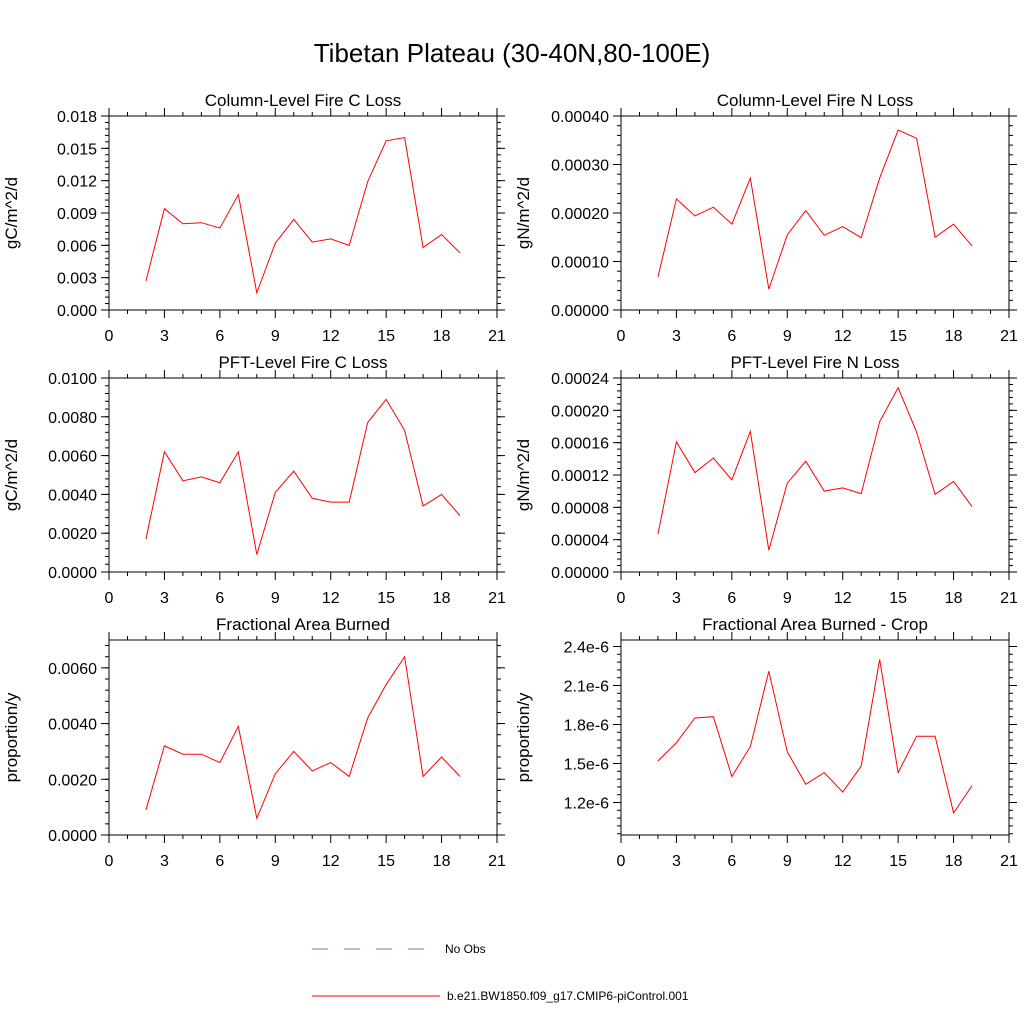 This screenshot has height=1024, width=1024. What do you see at coordinates (586, 765) in the screenshot?
I see `y-tick-label: 1.5e-6` at bounding box center [586, 765].